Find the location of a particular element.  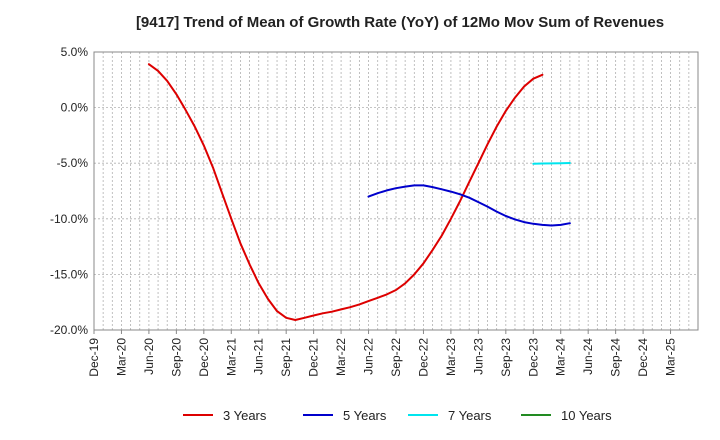

y-tick-label: -5.0% is located at coordinates (73, 163).